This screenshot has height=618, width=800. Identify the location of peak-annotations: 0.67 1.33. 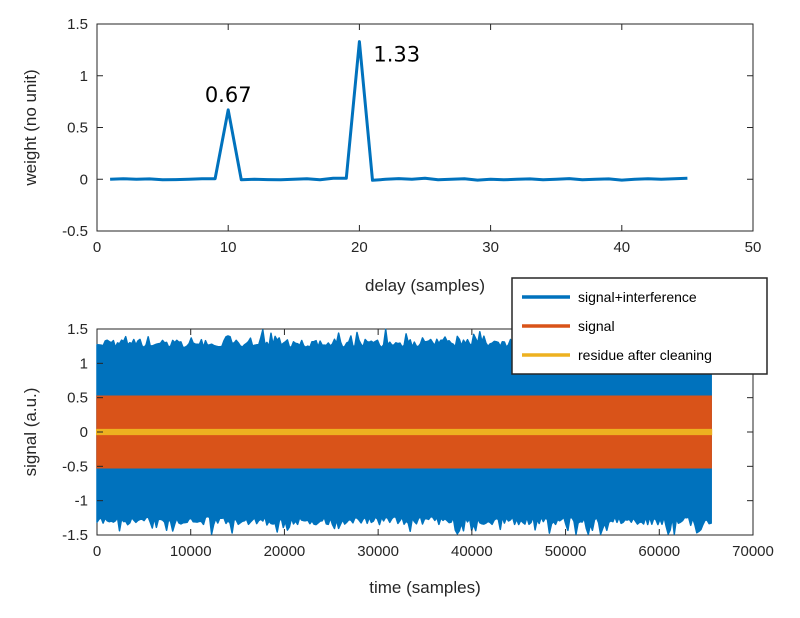
(312, 75).